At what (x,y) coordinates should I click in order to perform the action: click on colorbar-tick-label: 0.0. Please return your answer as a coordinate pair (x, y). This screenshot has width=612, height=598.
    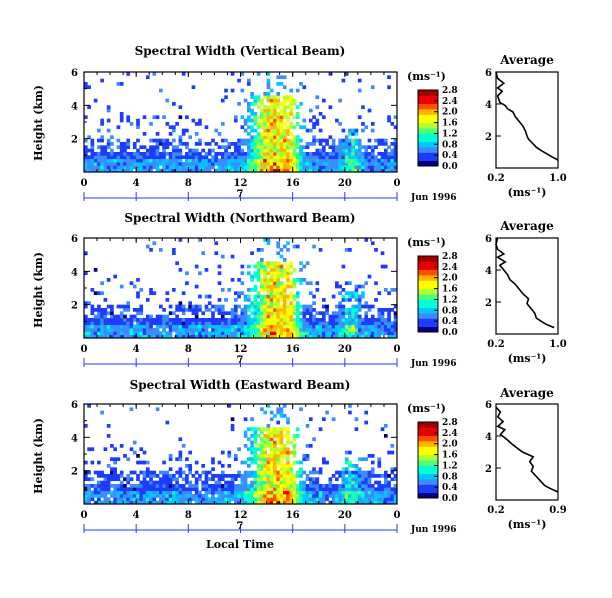
    Looking at the image, I should click on (450, 499).